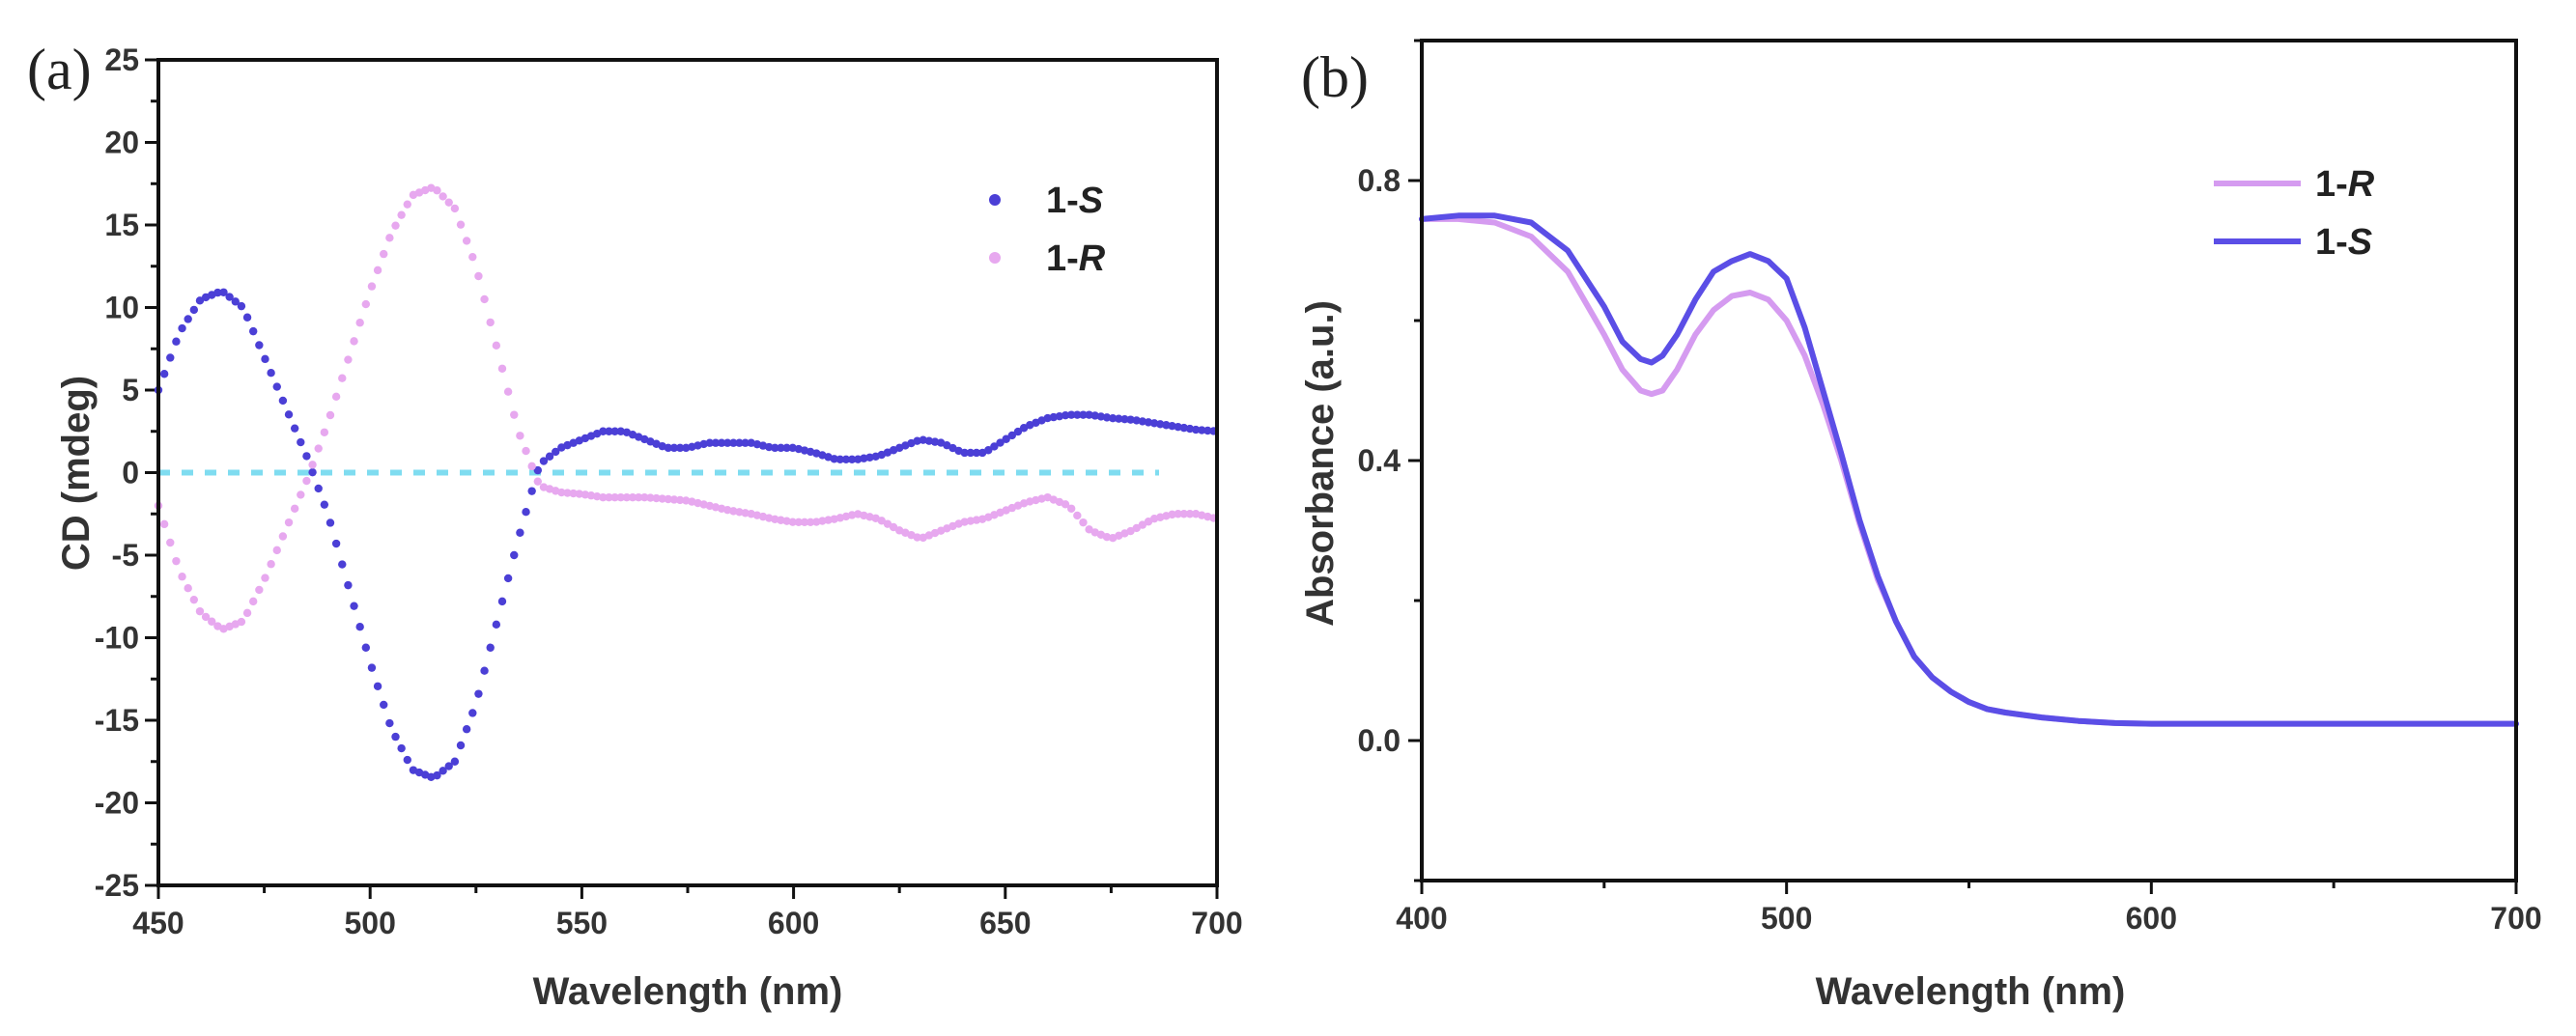 The height and width of the screenshot is (1036, 2576). Describe the element at coordinates (1379, 461) in the screenshot. I see `y-tick-label: 0.4` at that location.